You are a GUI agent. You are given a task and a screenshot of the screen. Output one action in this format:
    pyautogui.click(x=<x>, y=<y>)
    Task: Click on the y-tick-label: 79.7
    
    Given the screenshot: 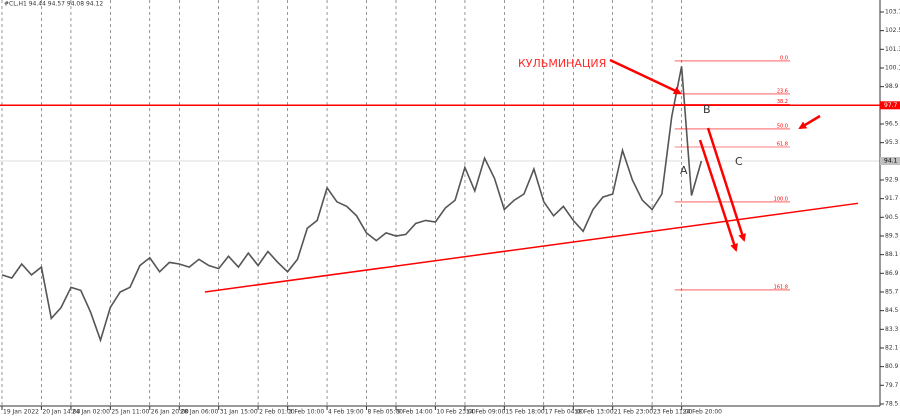 What is the action you would take?
    pyautogui.click(x=892, y=385)
    